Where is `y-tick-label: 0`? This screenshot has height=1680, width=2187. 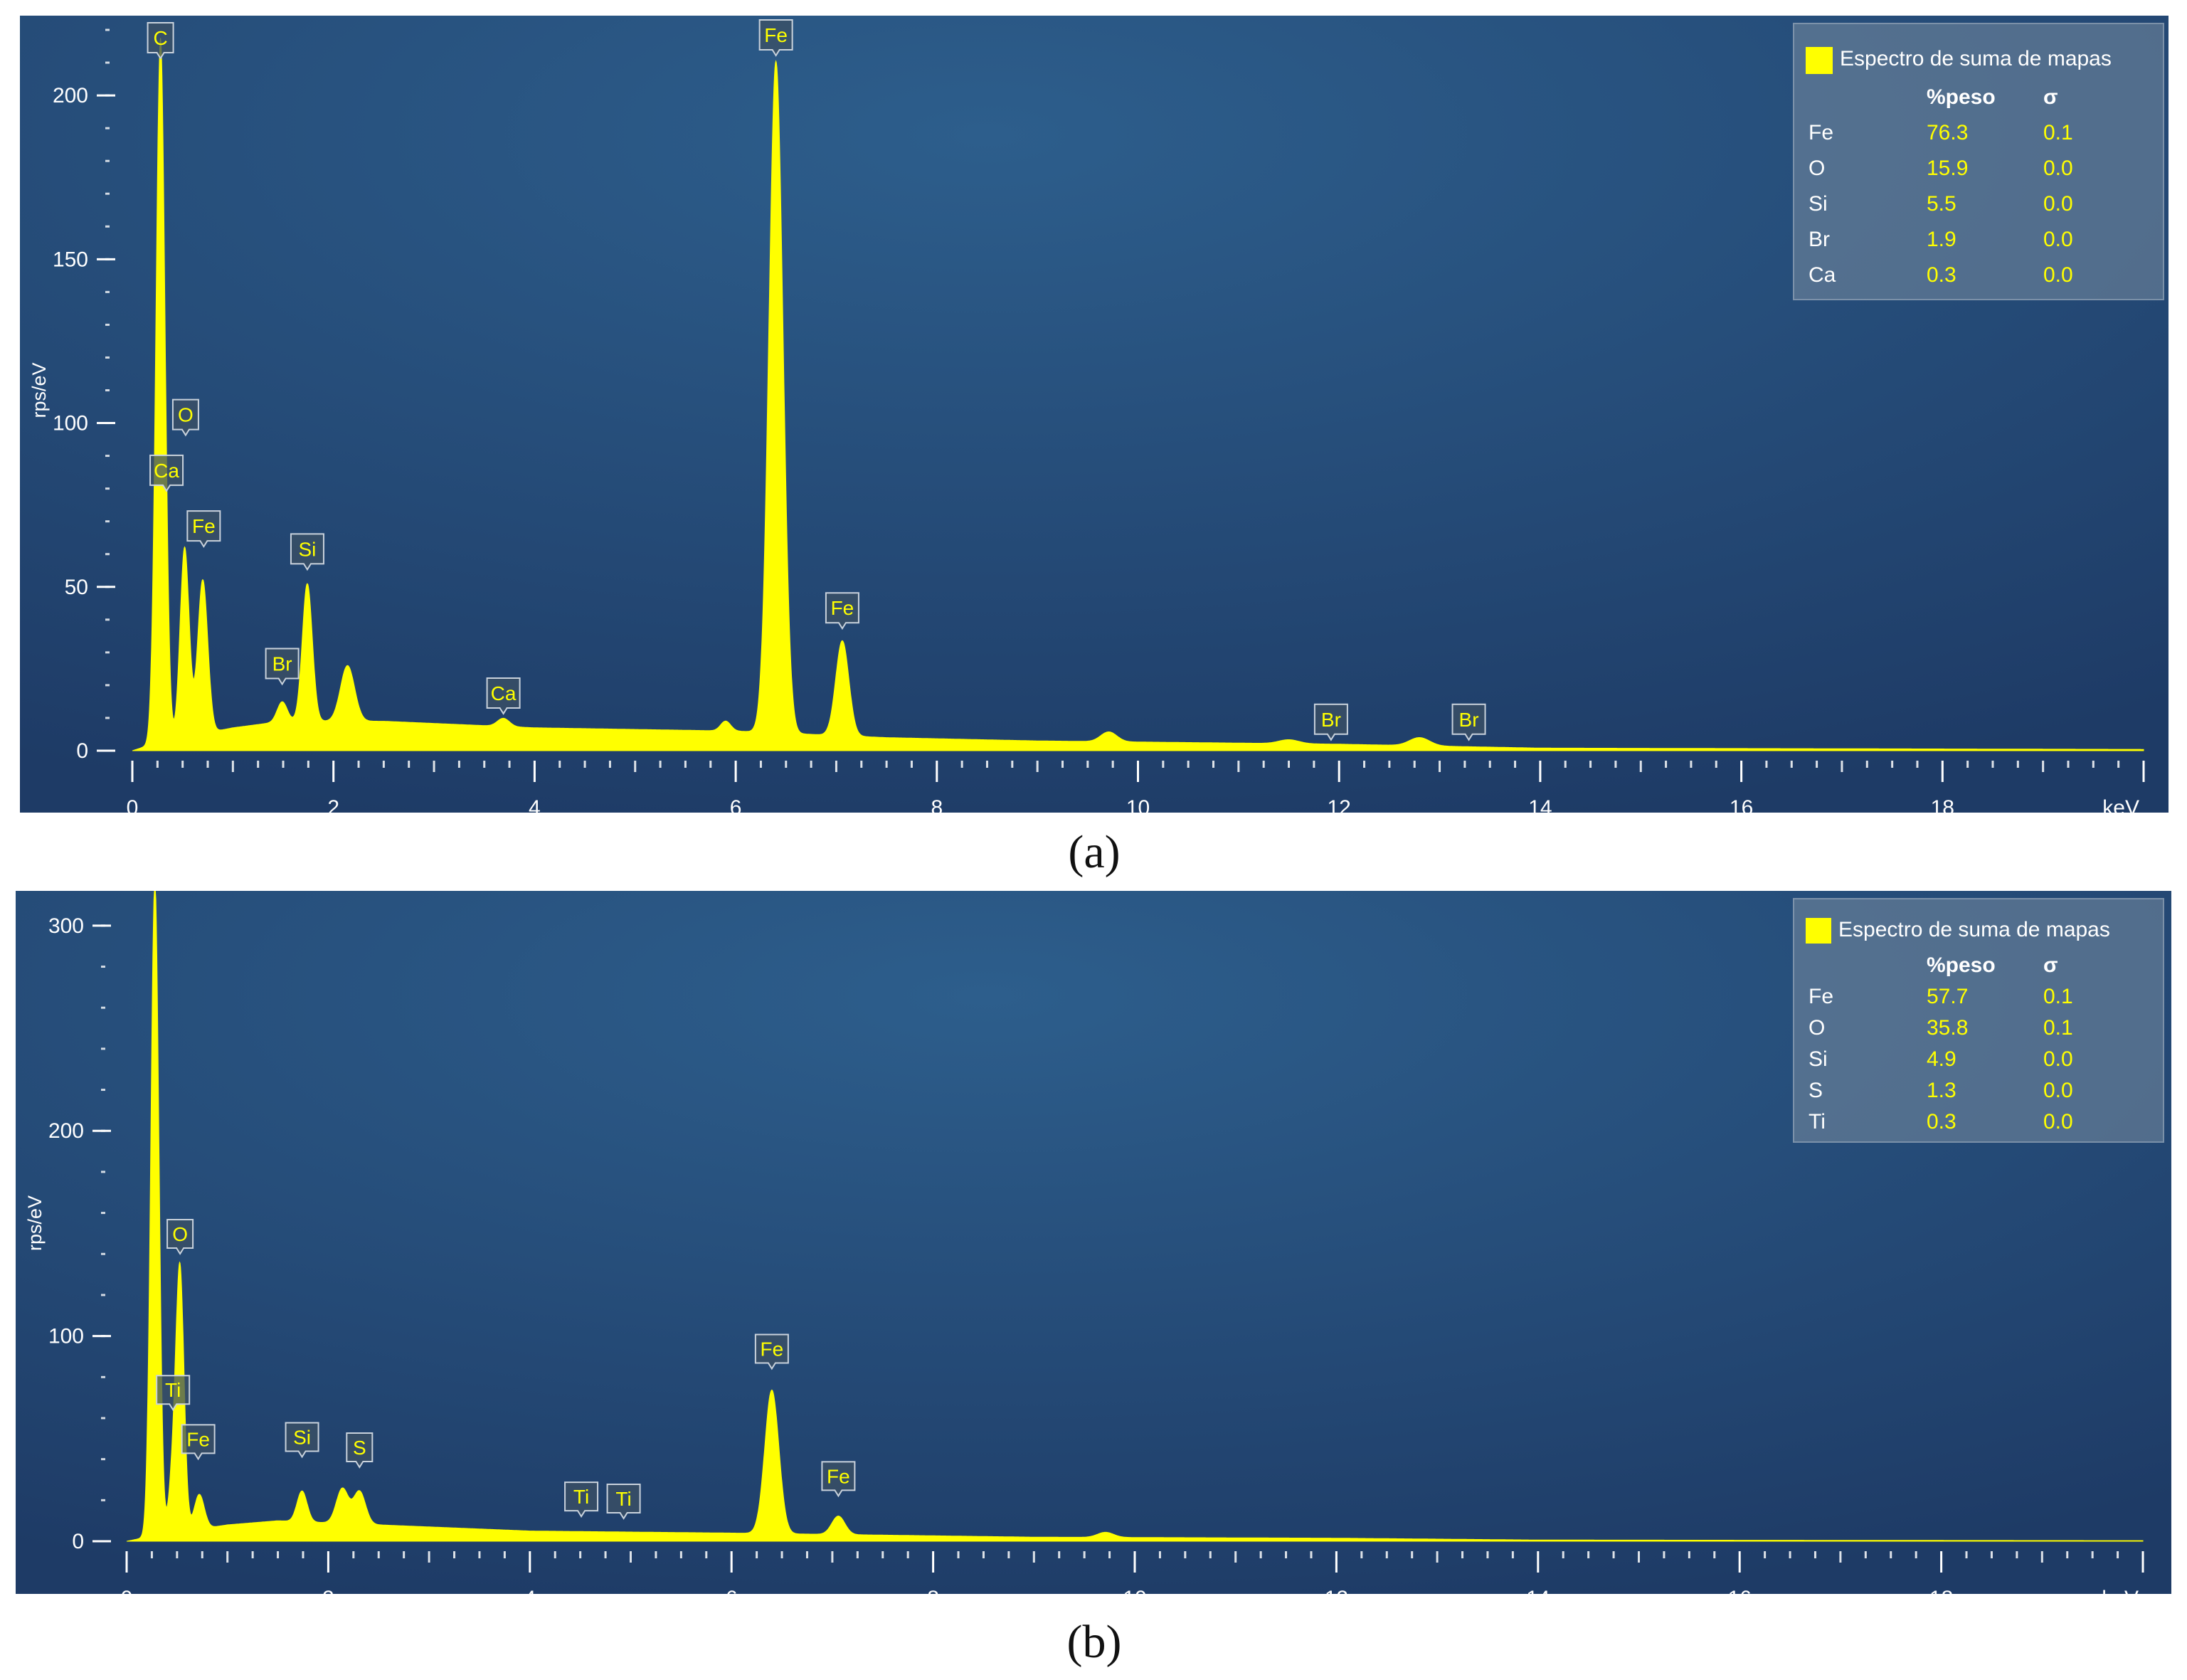 y-tick-label: 0 is located at coordinates (82, 751).